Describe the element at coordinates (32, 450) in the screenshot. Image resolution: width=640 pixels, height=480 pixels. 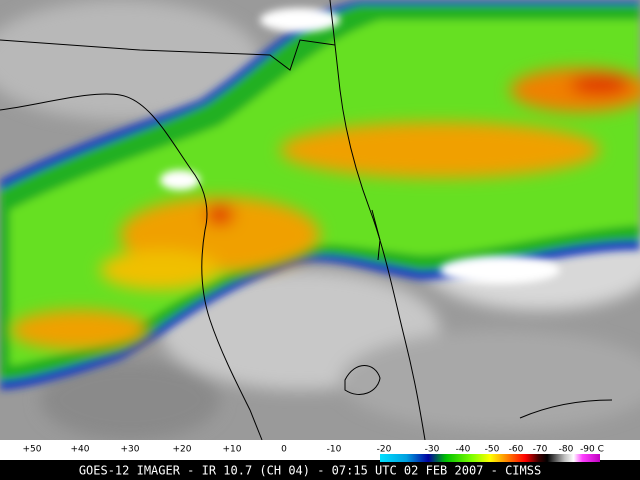
I see `colorbar-label: +50` at that location.